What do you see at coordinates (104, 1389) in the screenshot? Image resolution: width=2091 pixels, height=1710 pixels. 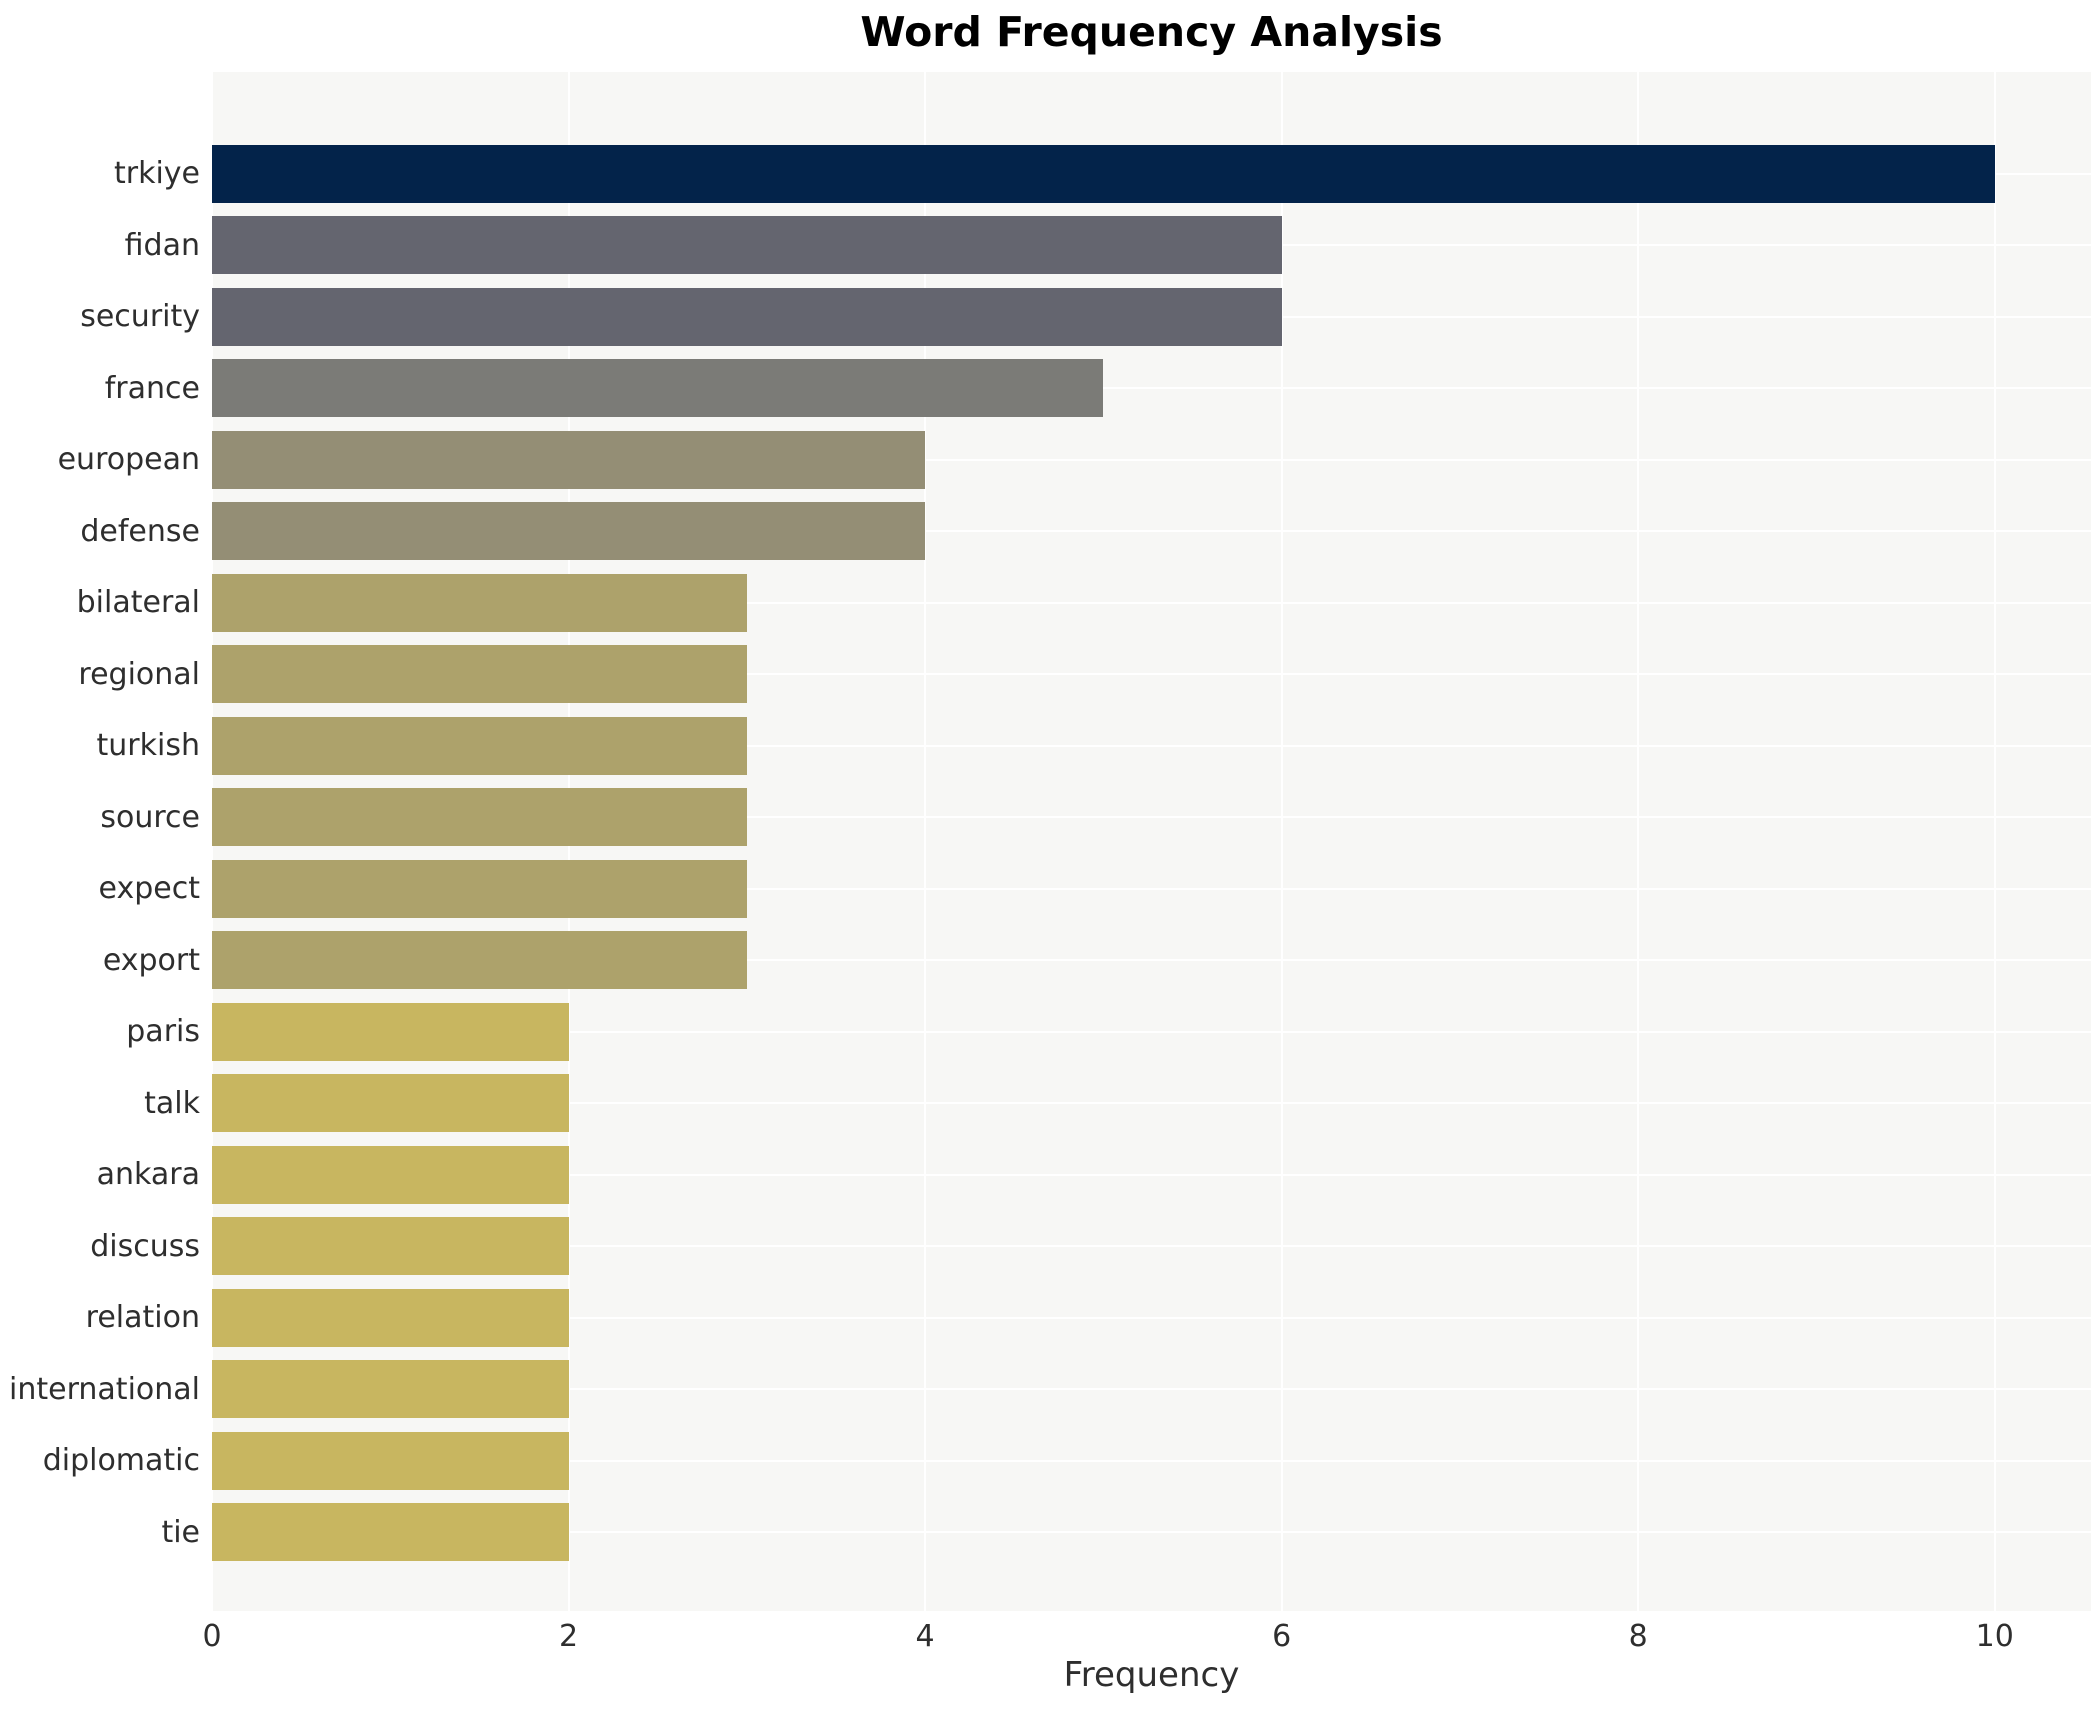 I see `category-label: international` at bounding box center [104, 1389].